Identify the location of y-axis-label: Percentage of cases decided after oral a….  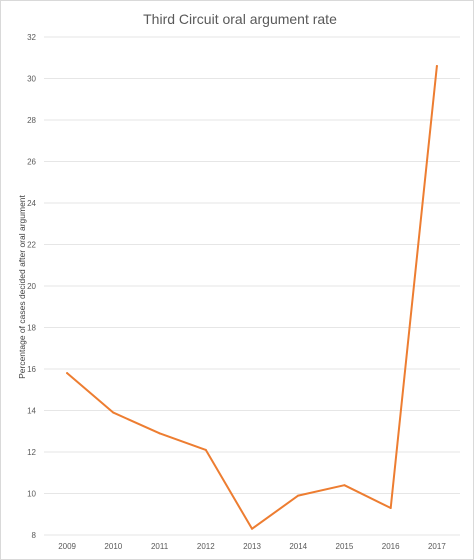
(22, 286).